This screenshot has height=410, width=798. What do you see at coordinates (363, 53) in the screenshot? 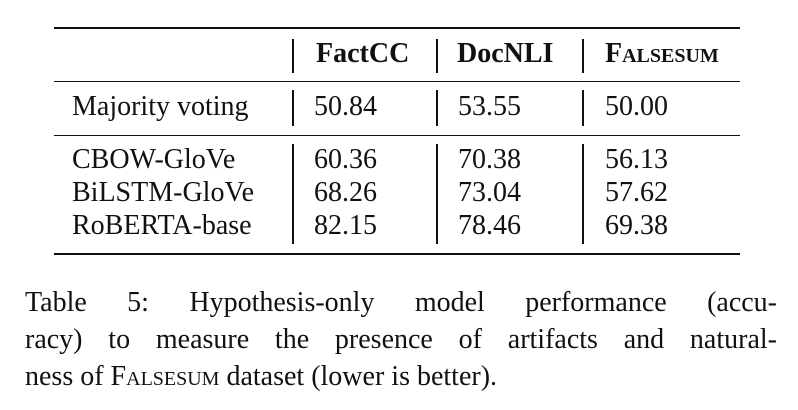
I see `column-header-factcc: FactCC` at bounding box center [363, 53].